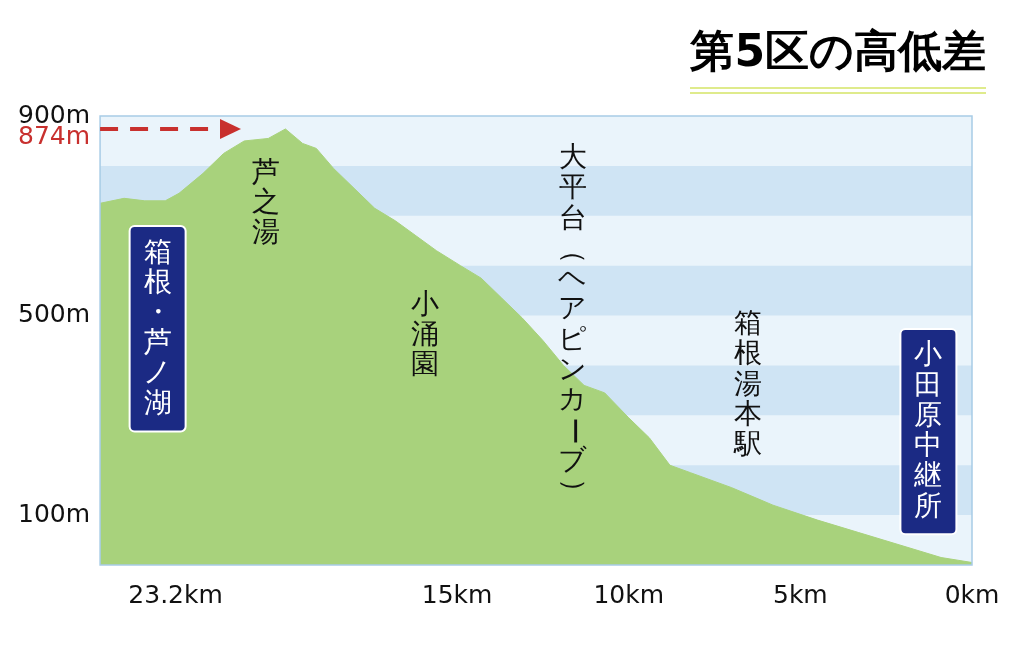  Describe the element at coordinates (972, 594) in the screenshot. I see `x-tick-label: 0km` at that location.